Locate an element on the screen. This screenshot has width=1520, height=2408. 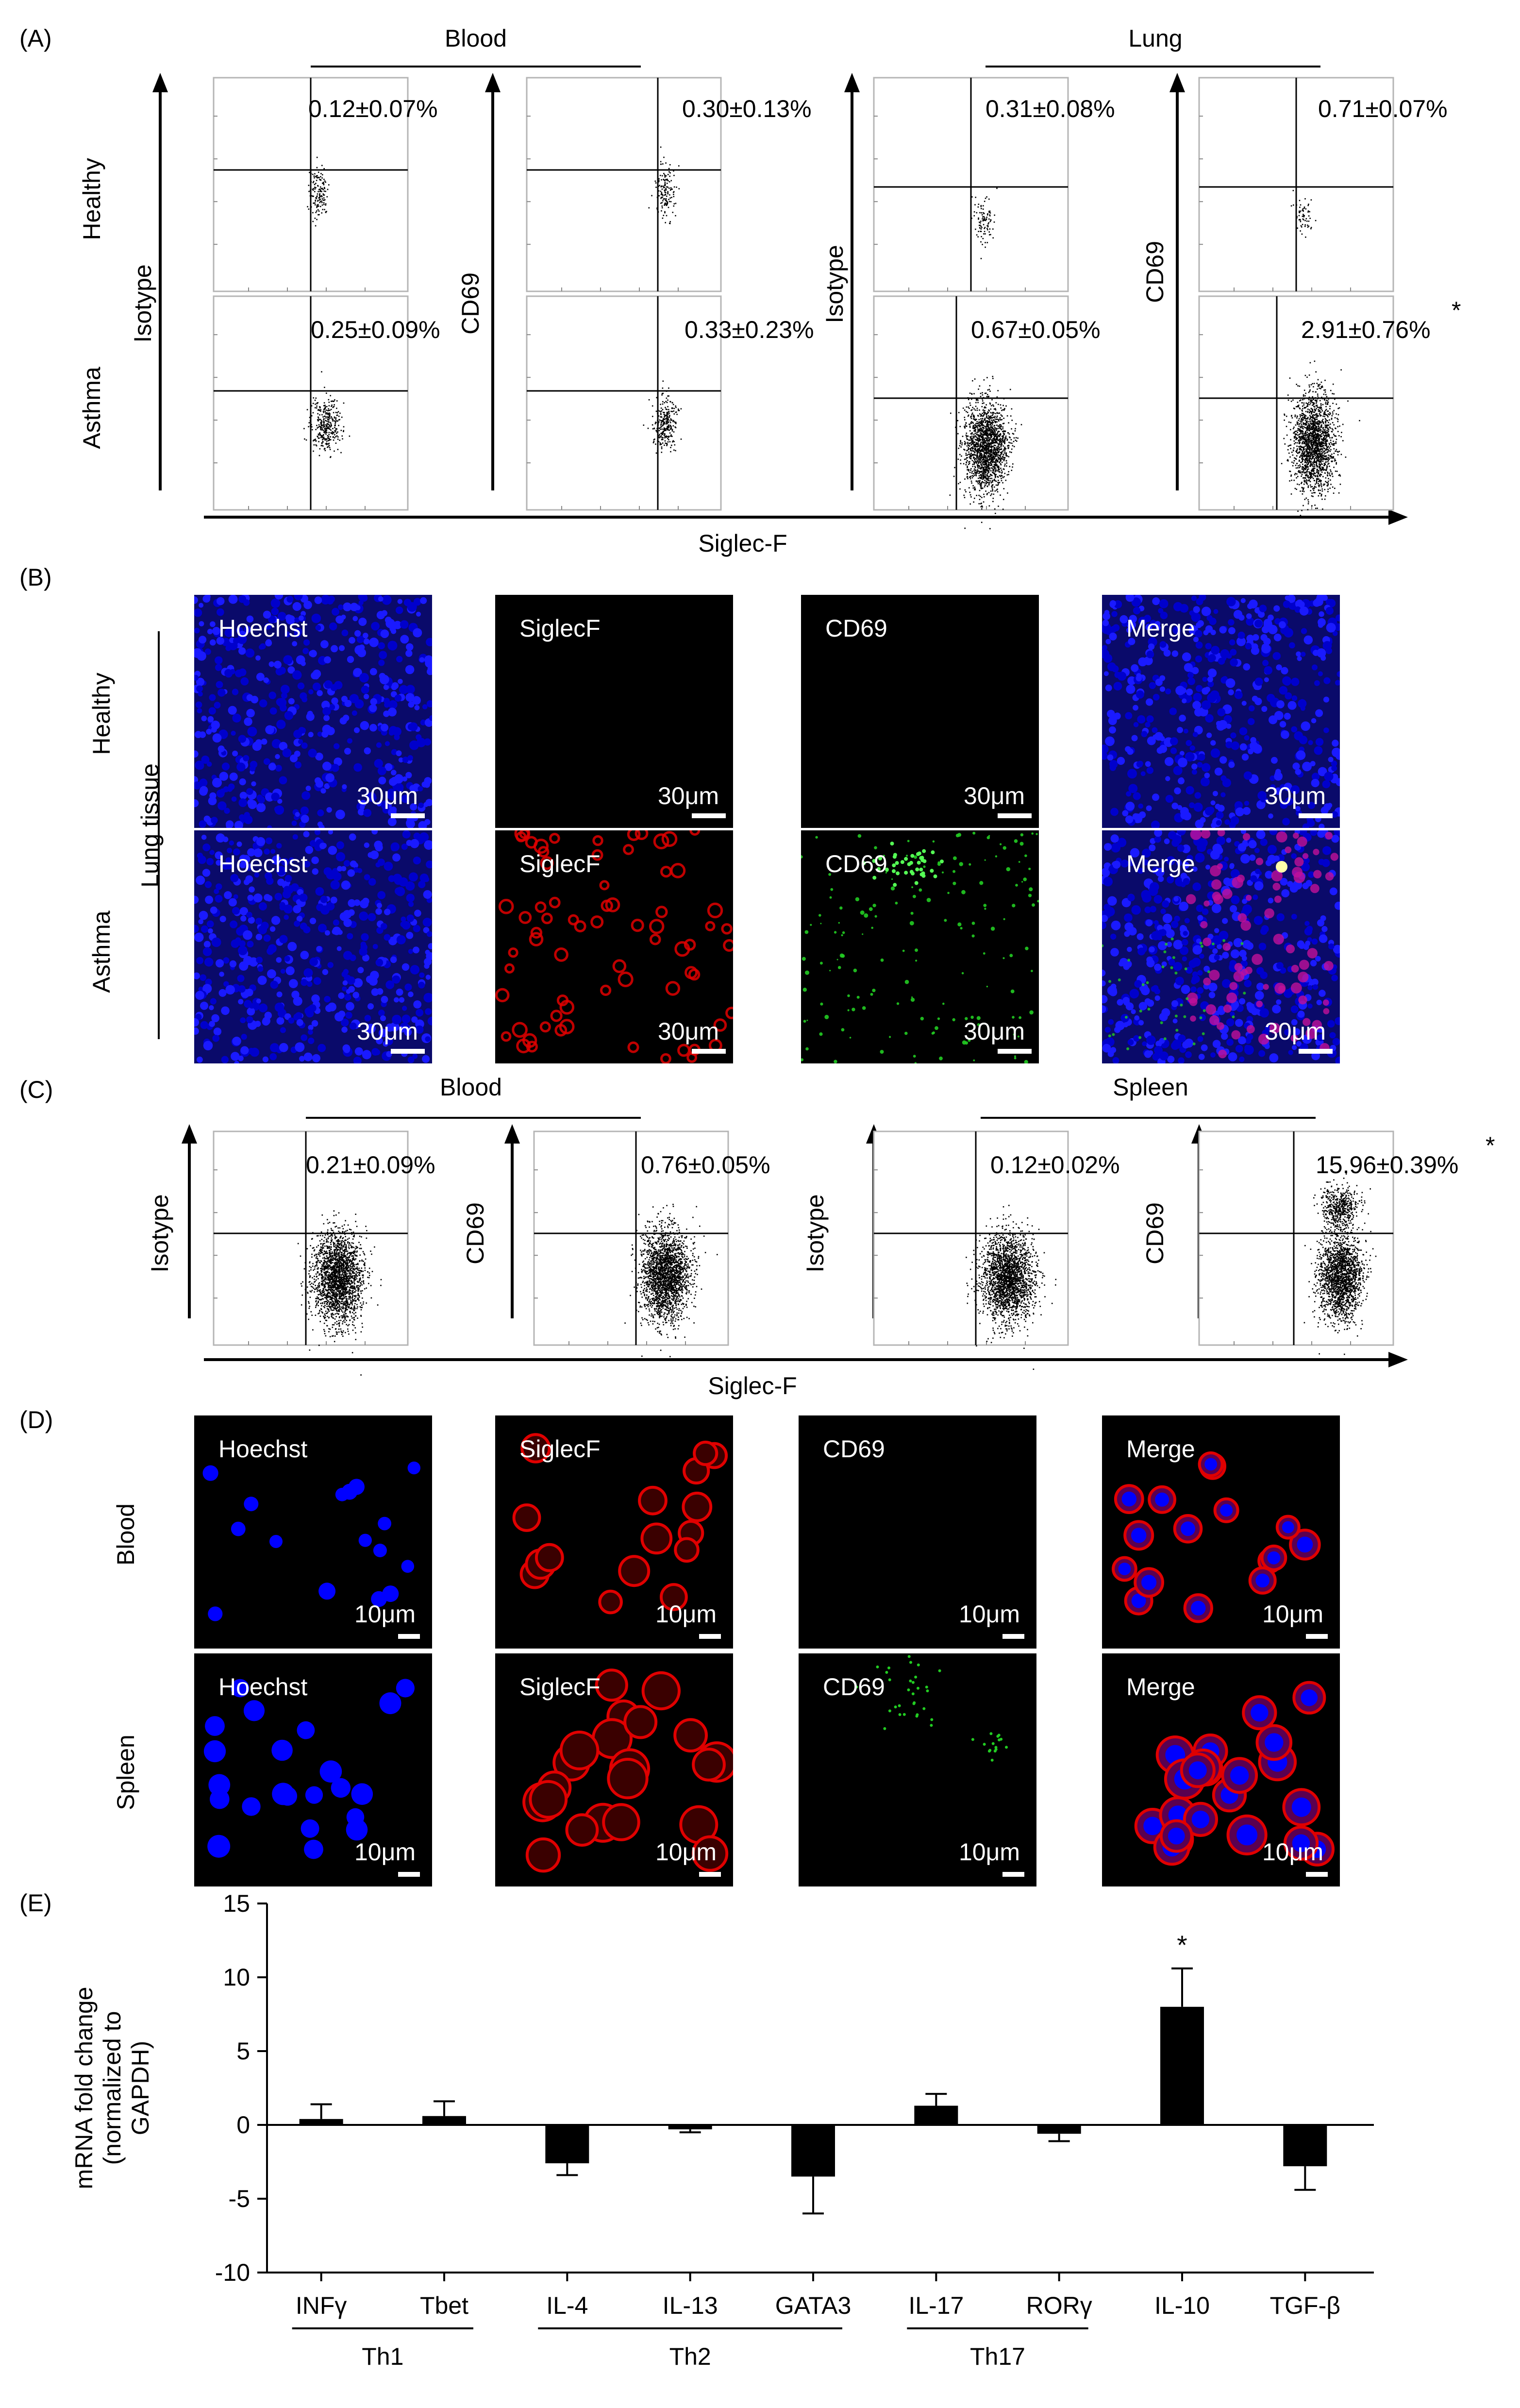
panel-b-image-asthma-siglecf: SiglecF 30μm is located at coordinates (614, 946).